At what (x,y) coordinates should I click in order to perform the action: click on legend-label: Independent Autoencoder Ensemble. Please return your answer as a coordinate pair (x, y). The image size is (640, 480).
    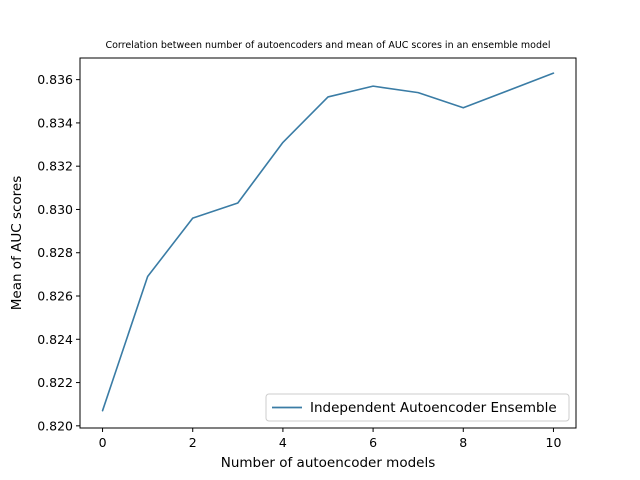
    Looking at the image, I should click on (433, 408).